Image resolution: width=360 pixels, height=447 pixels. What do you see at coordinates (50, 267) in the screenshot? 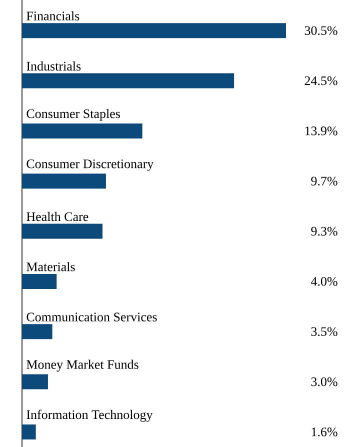
I see `y-tick-label: Materials` at bounding box center [50, 267].